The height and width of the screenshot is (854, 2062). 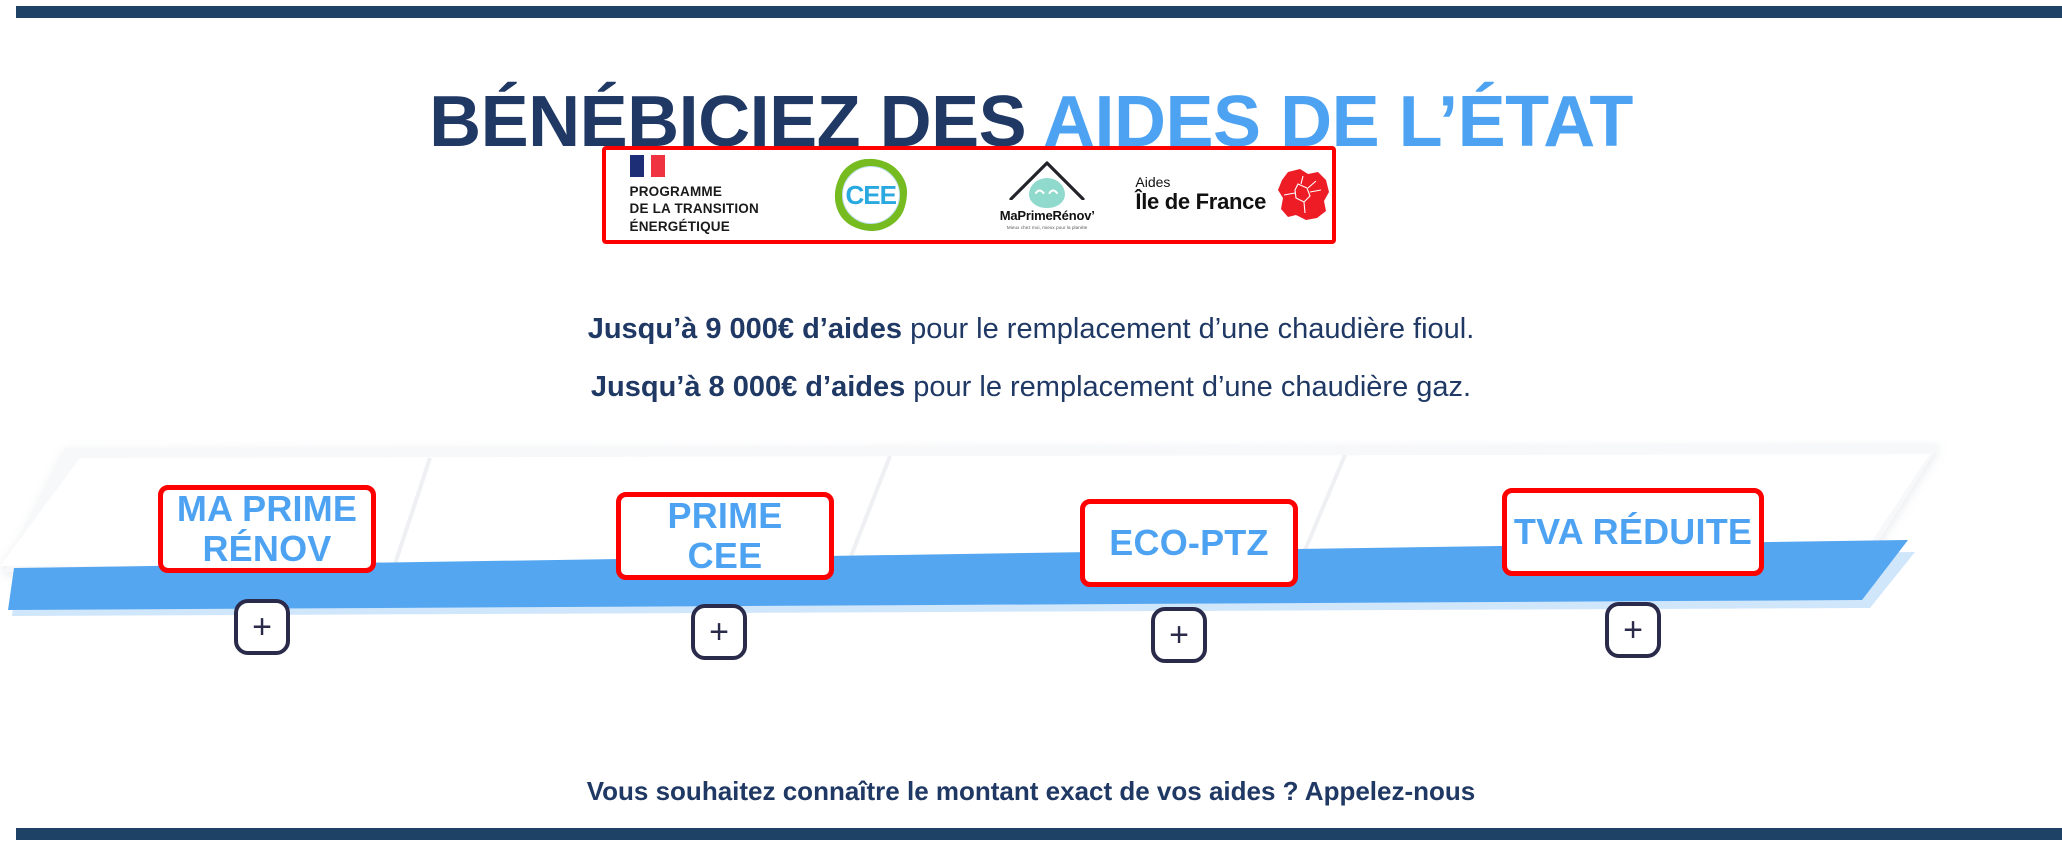 I want to click on aide-card-line1-1: PRIME, so click(x=725, y=515).